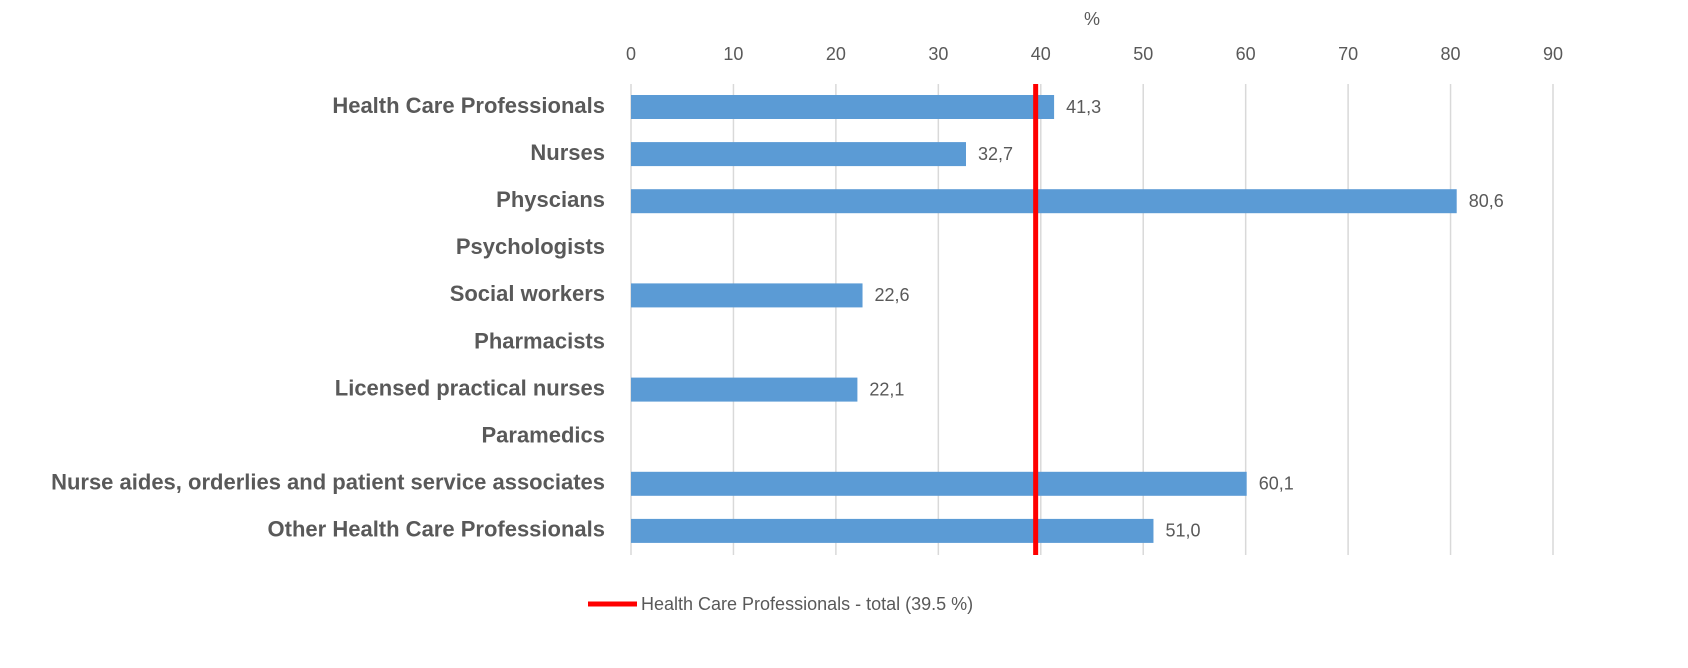  What do you see at coordinates (631, 54) in the screenshot?
I see `x-tick-label: 0` at bounding box center [631, 54].